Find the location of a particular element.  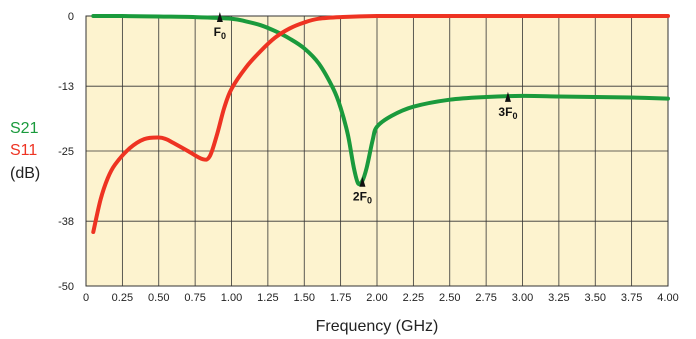

x-tick-label: 2.00 is located at coordinates (376, 298).